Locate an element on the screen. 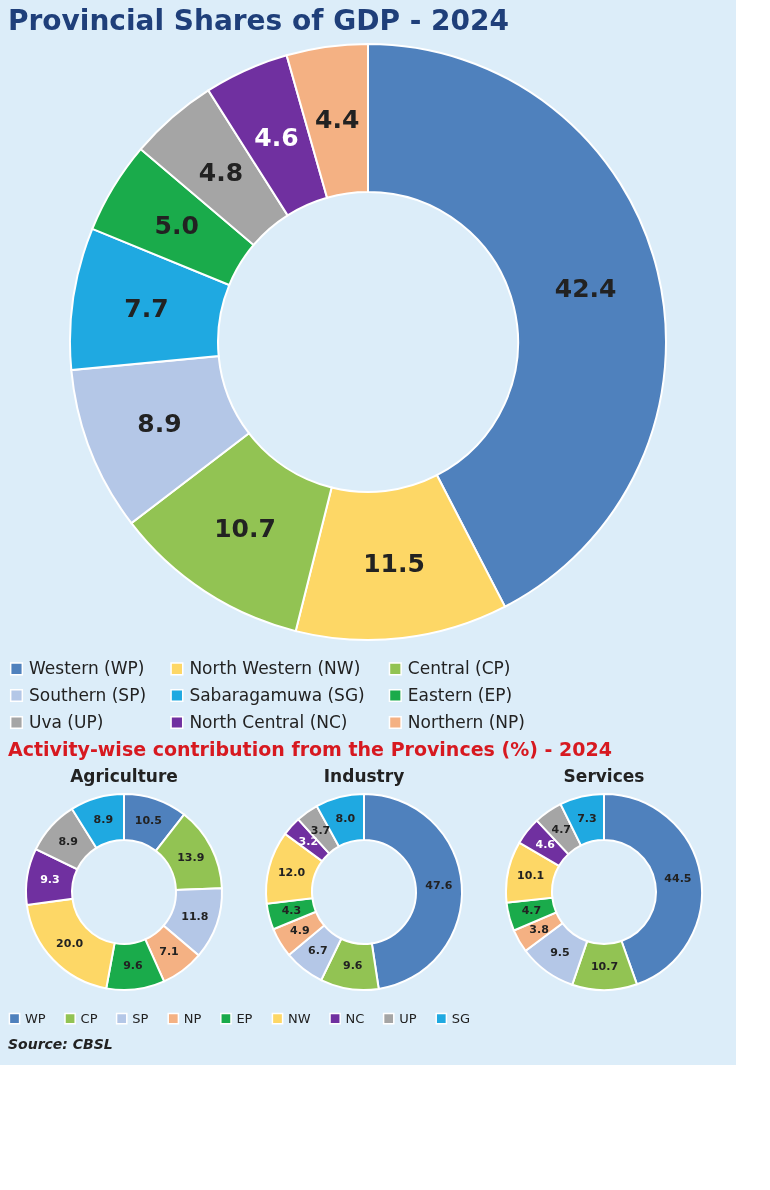 The width and height of the screenshot is (770, 1190). data-label: 47.6 is located at coordinates (439, 886).